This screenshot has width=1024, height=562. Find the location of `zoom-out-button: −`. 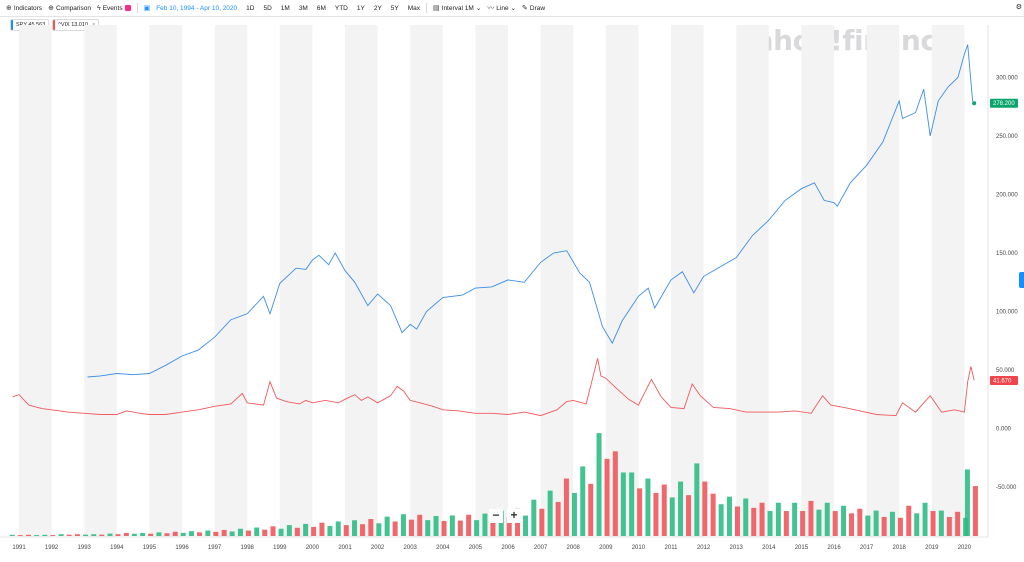

zoom-out-button: − is located at coordinates (496, 516).